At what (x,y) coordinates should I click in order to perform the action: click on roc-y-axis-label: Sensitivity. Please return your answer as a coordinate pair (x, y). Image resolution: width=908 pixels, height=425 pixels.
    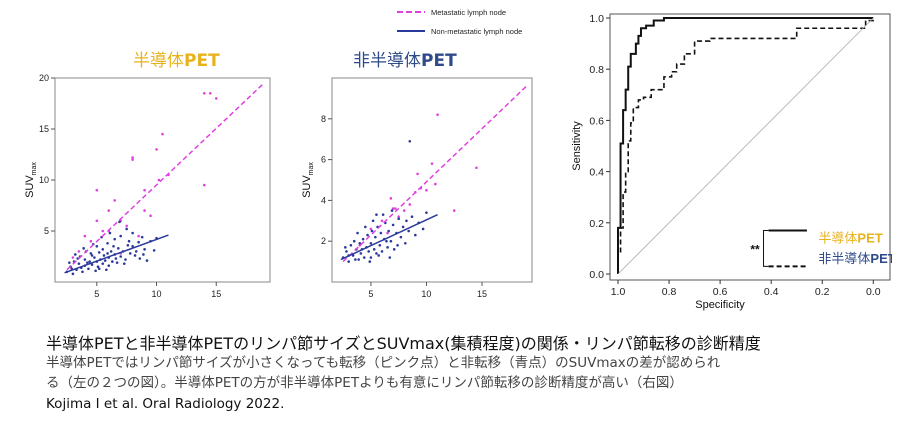
    Looking at the image, I should click on (577, 146).